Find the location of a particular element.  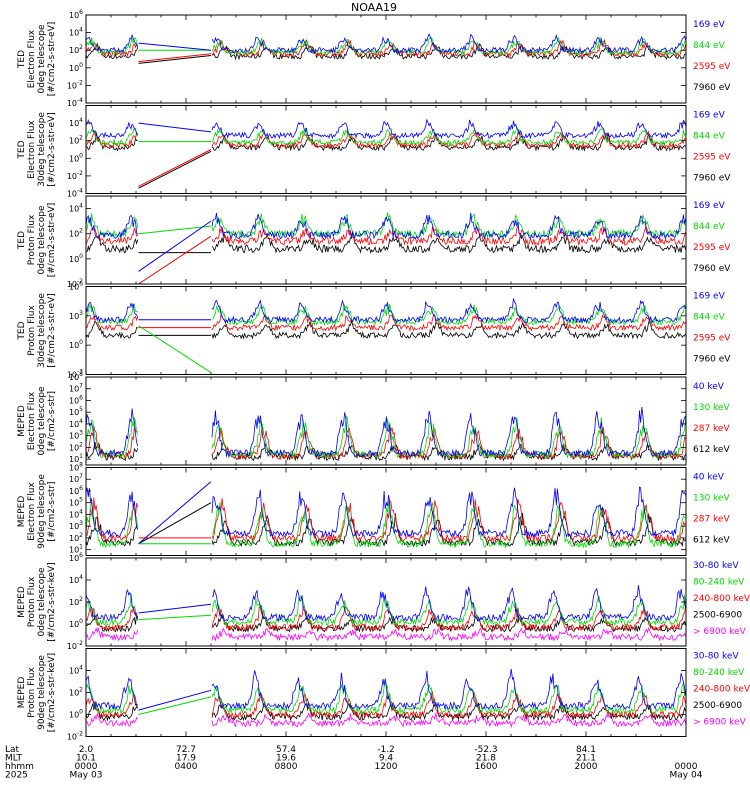

y-axis-label-line: 0deg telescope is located at coordinates (42, 59).